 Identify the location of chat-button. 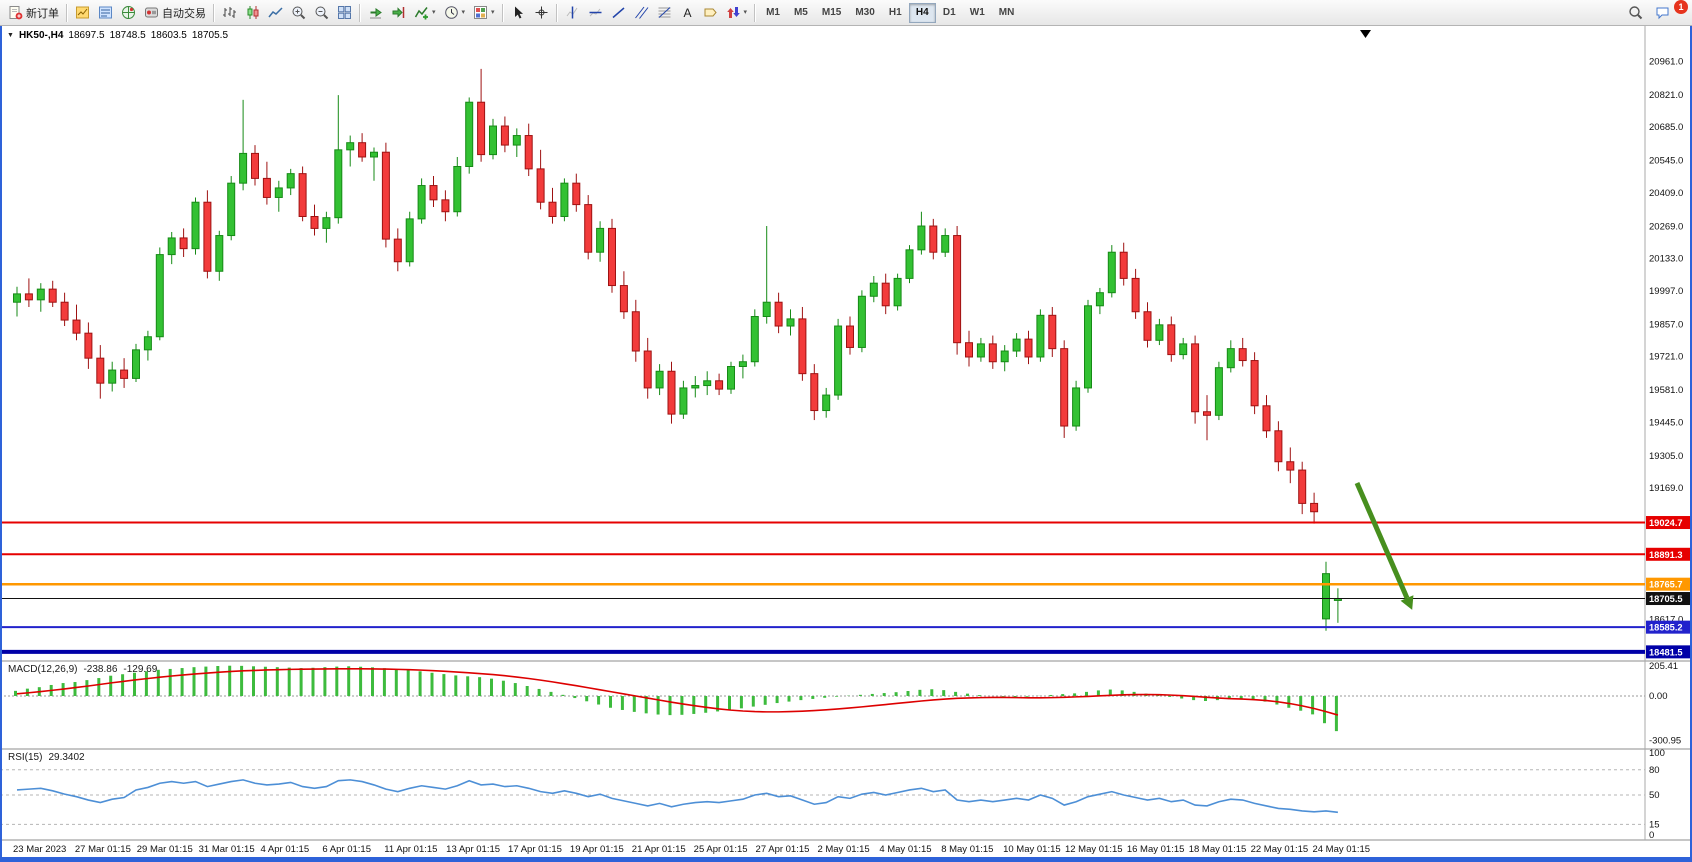
(1662, 13).